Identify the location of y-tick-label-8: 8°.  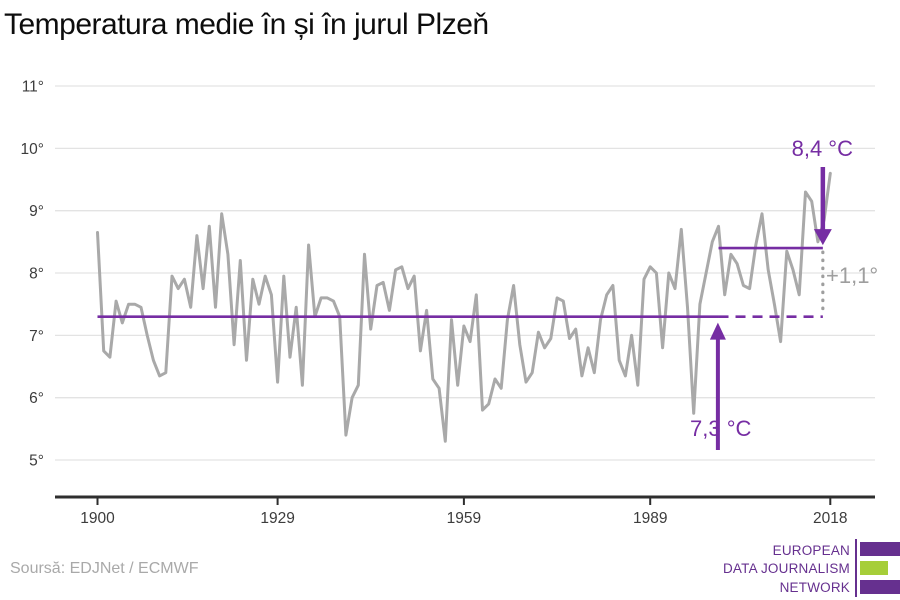
(36, 274).